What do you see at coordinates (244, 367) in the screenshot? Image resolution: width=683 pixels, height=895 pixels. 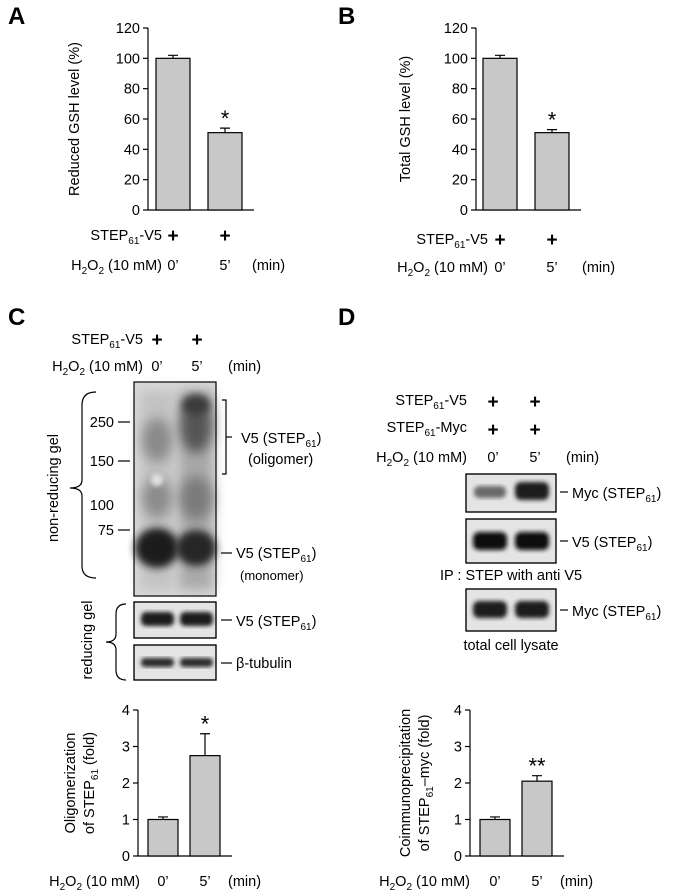 I see `min-unit-c: (min)` at bounding box center [244, 367].